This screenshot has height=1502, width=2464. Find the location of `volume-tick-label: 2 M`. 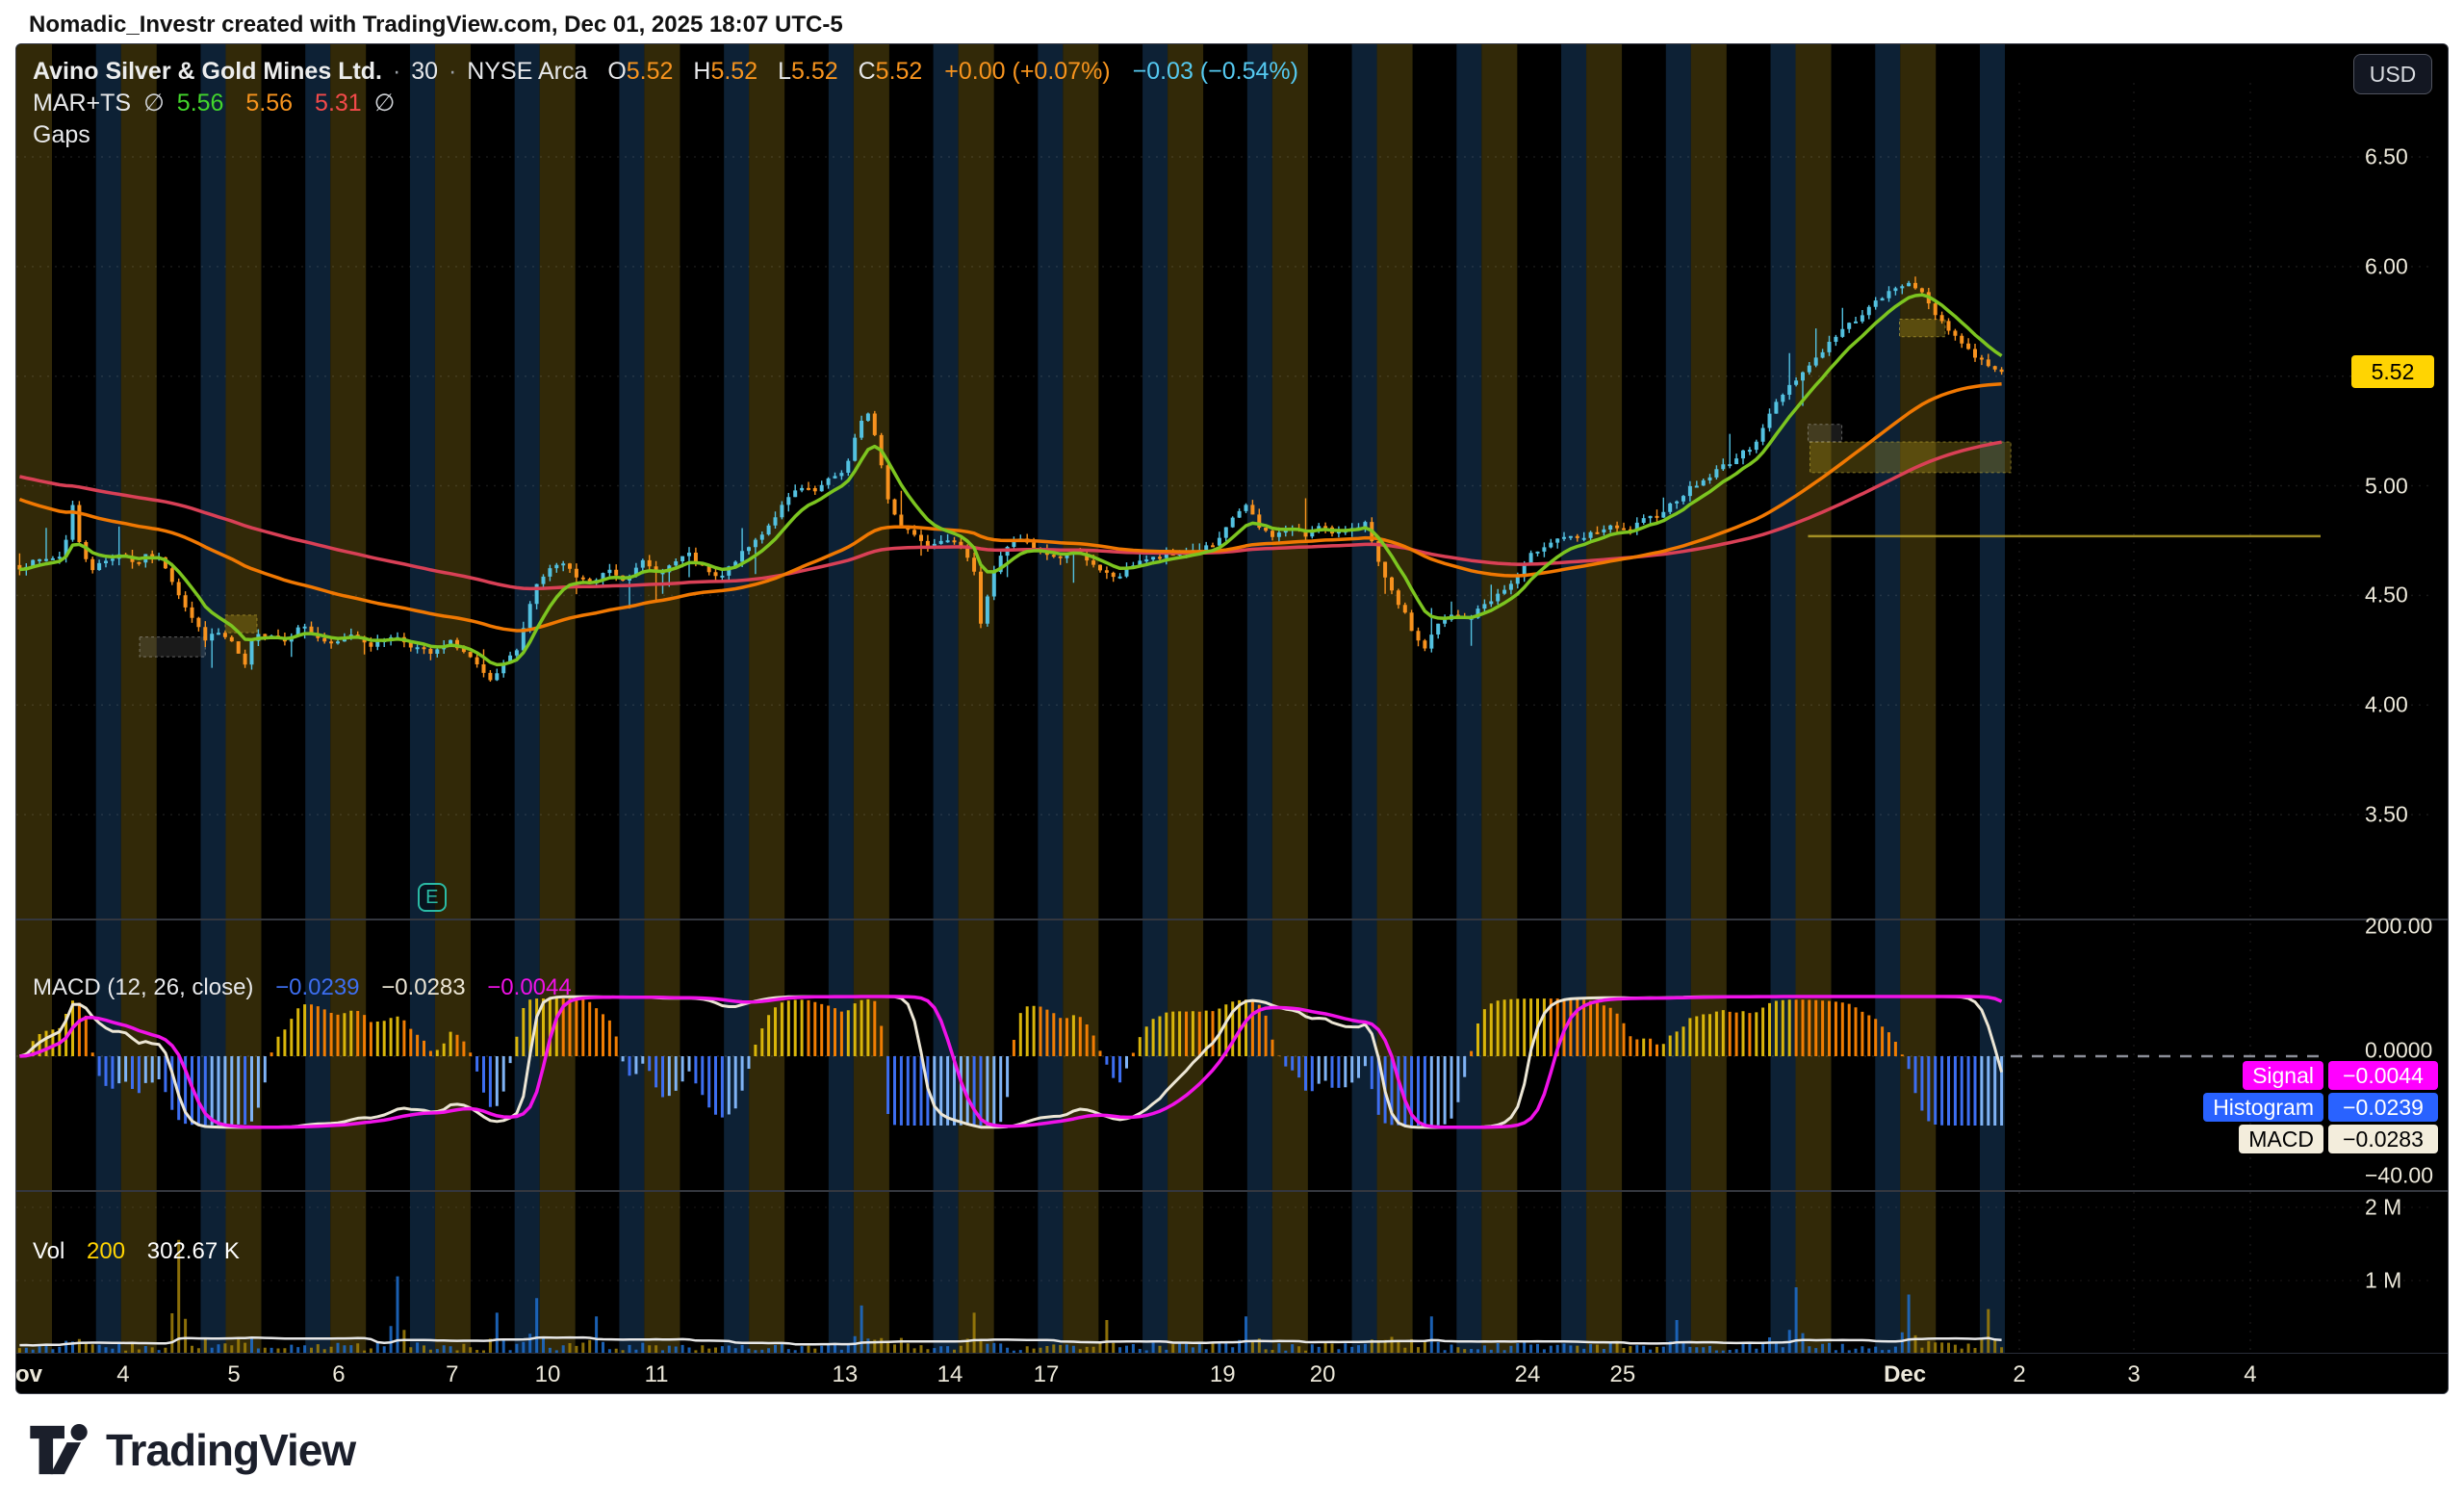

volume-tick-label: 2 M is located at coordinates (2383, 1207).